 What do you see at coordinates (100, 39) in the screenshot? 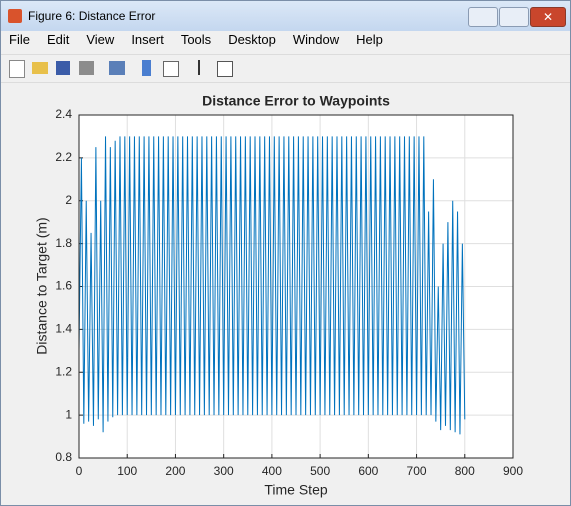
I see `menu-item: View` at bounding box center [100, 39].